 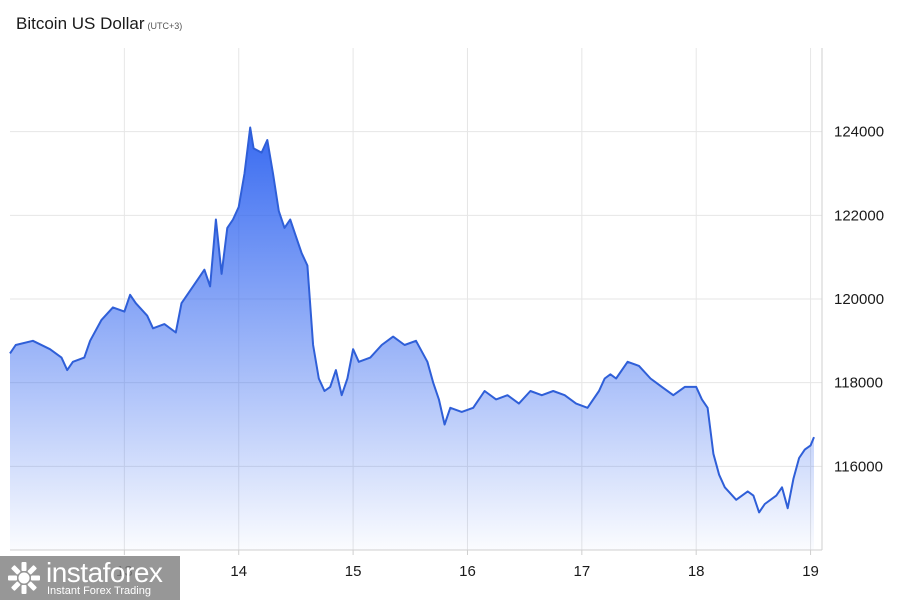 I want to click on instaforex-logo-icon, so click(x=24, y=578).